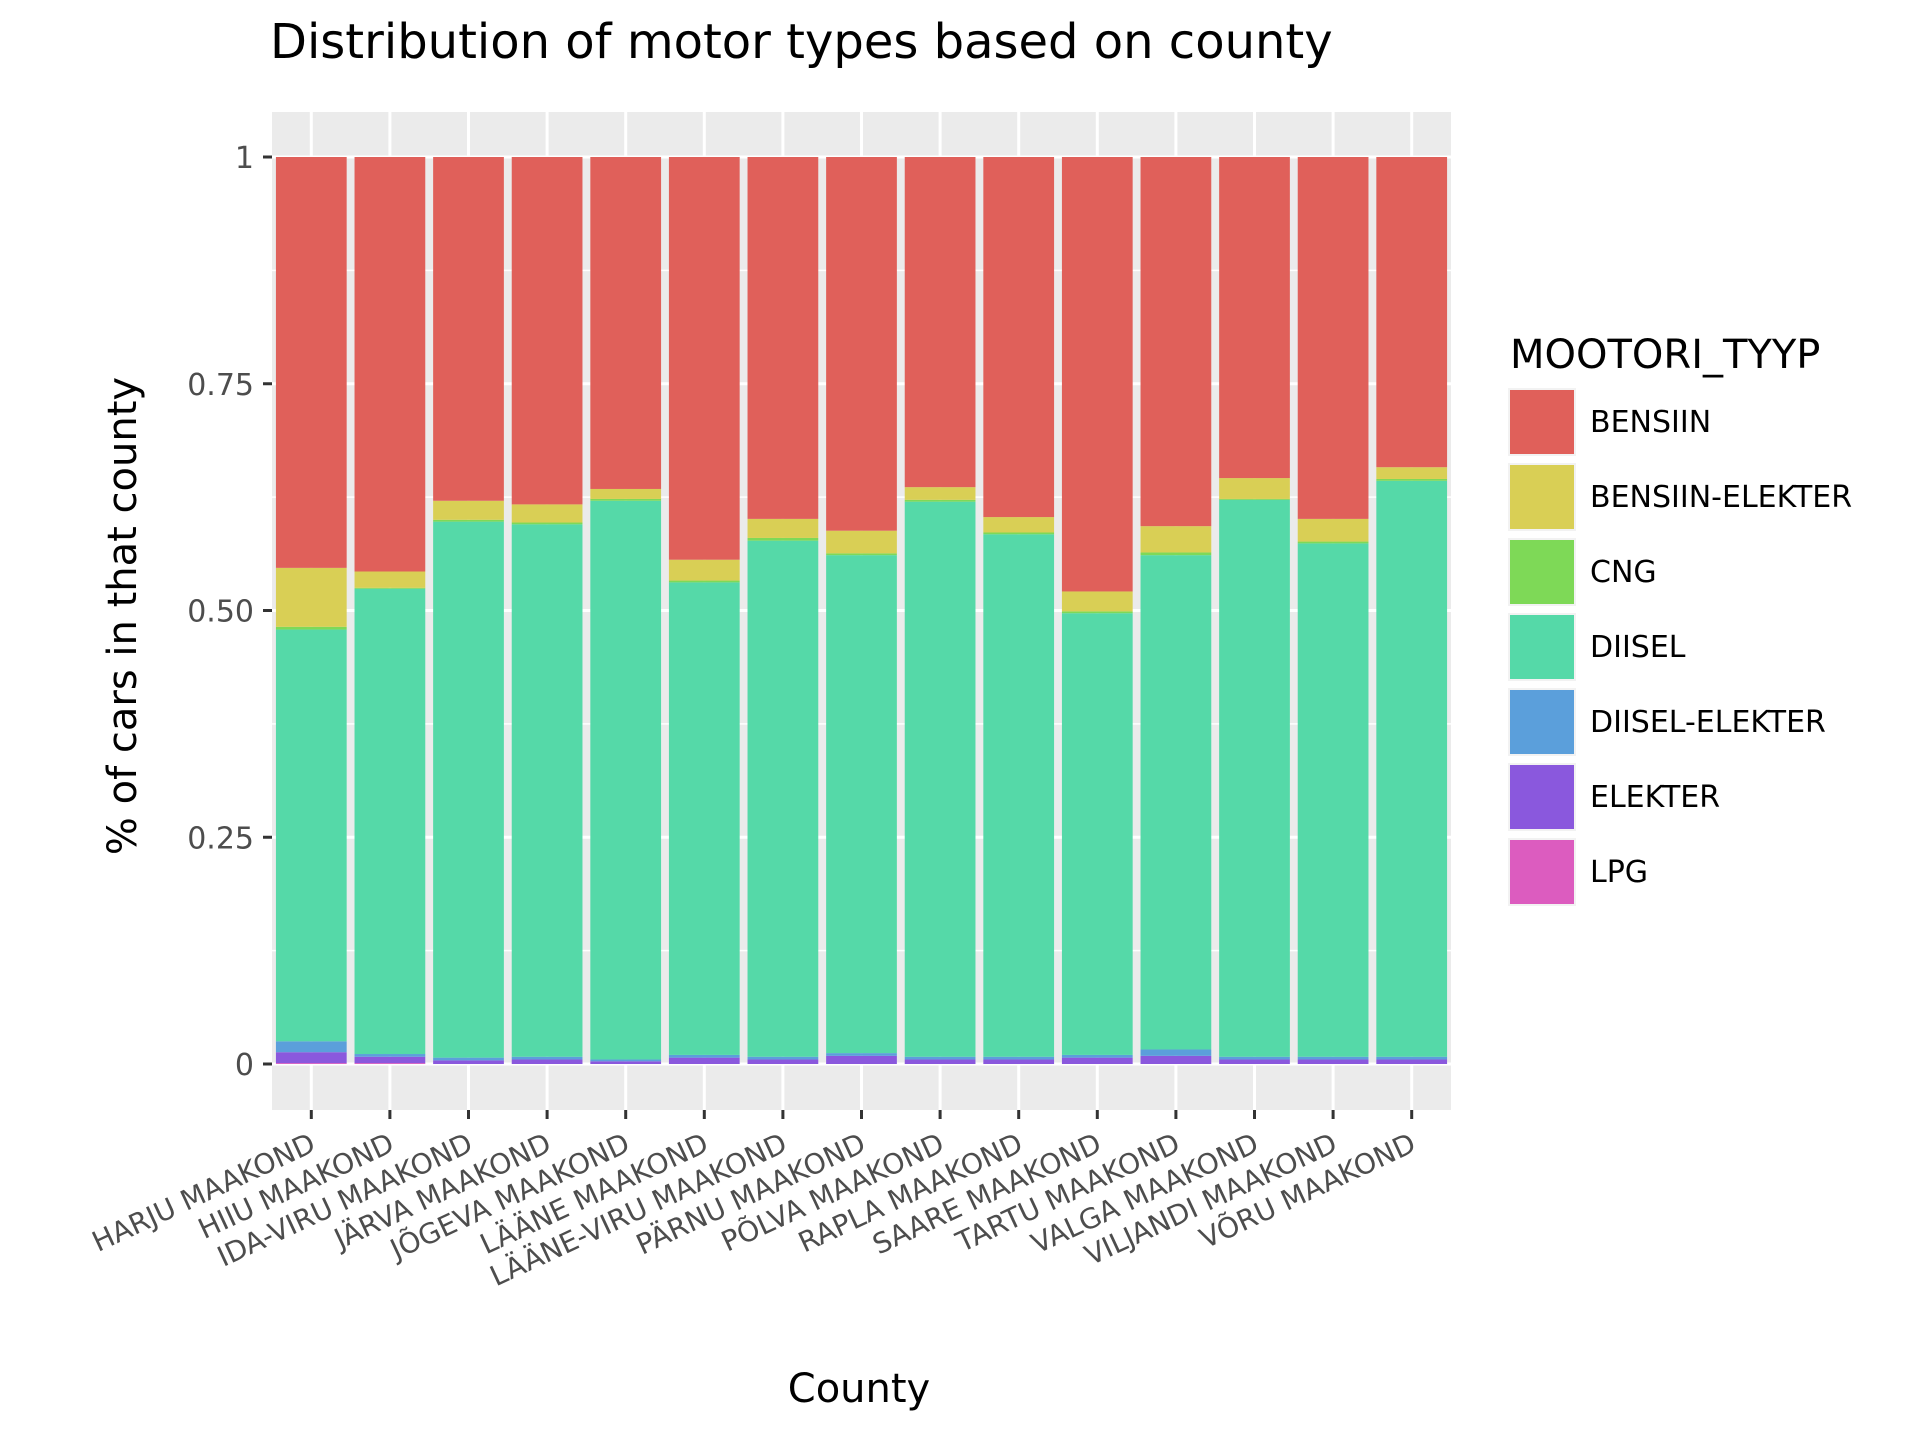 This screenshot has height=1440, width=1920. Describe the element at coordinates (1650, 422) in the screenshot. I see `legend-label: BENSIIN` at that location.